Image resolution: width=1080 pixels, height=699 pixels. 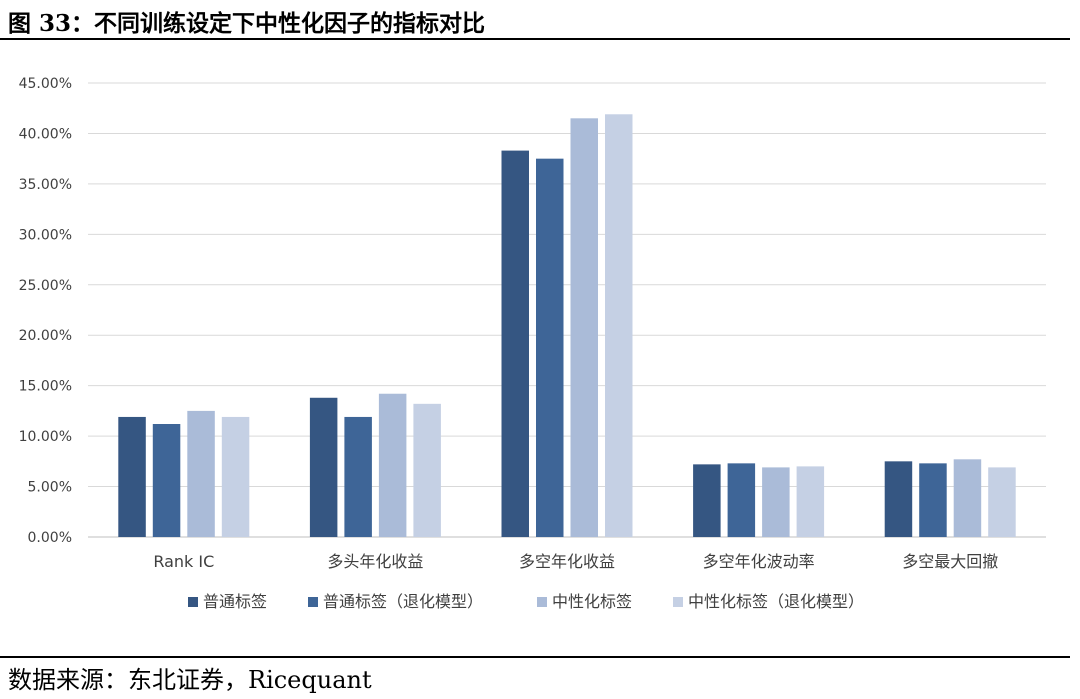 I want to click on y-tick-label: 25.00%, so click(x=45, y=286).